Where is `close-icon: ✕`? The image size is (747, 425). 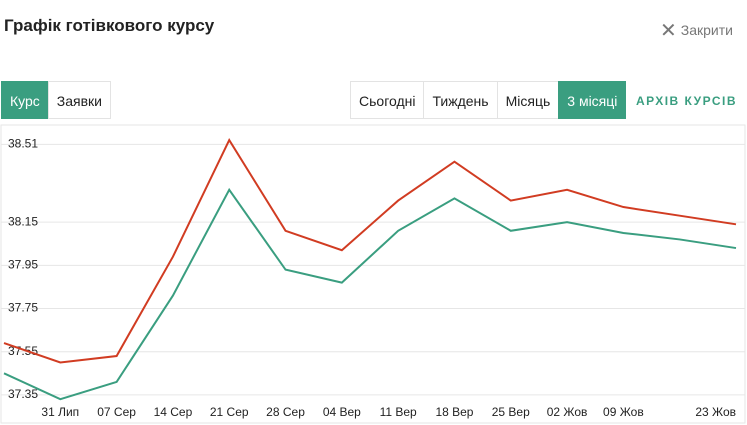 close-icon: ✕ is located at coordinates (668, 31).